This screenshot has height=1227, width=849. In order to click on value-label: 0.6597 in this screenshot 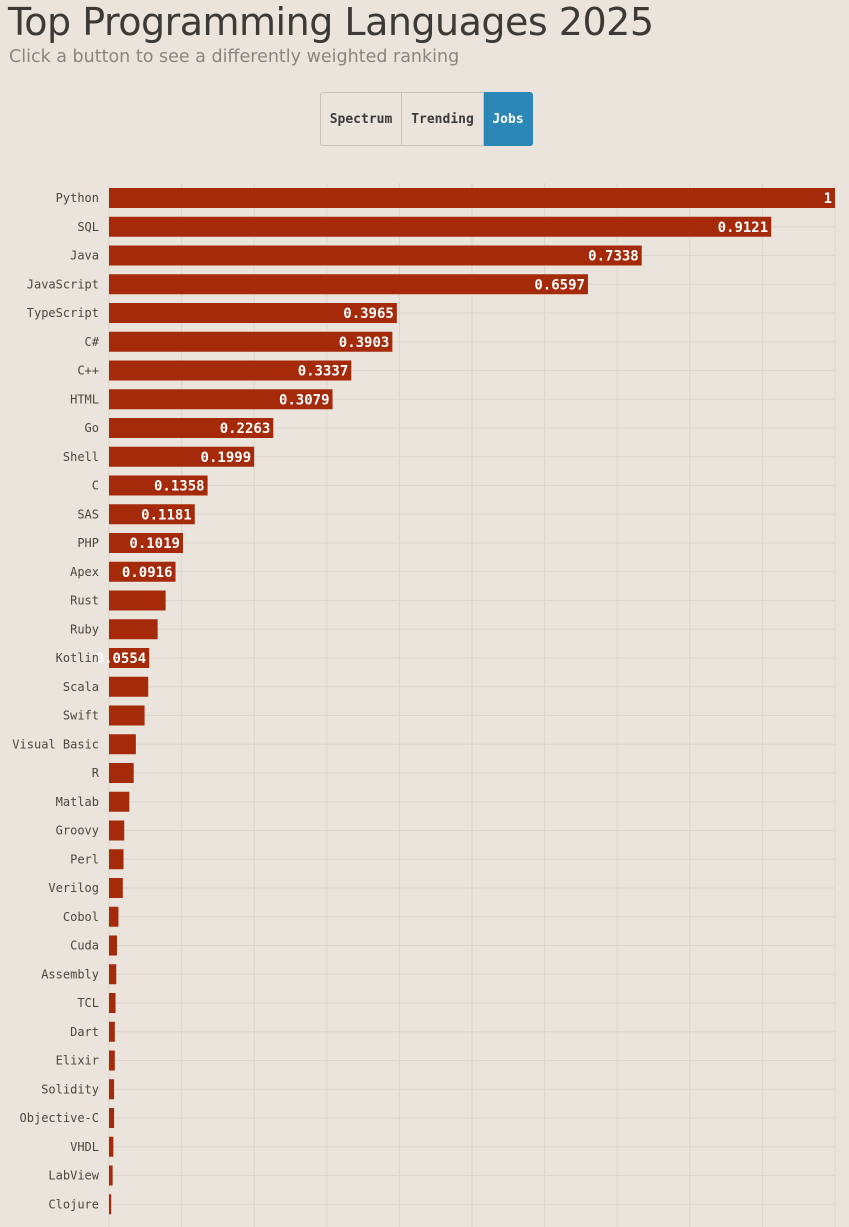, I will do `click(559, 285)`.